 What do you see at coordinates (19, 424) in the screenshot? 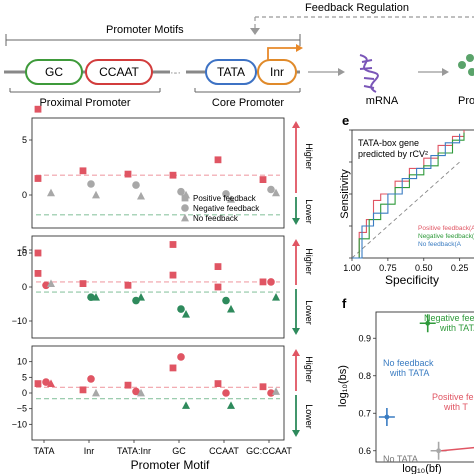
I see `y-tick-label: −10` at bounding box center [19, 424].